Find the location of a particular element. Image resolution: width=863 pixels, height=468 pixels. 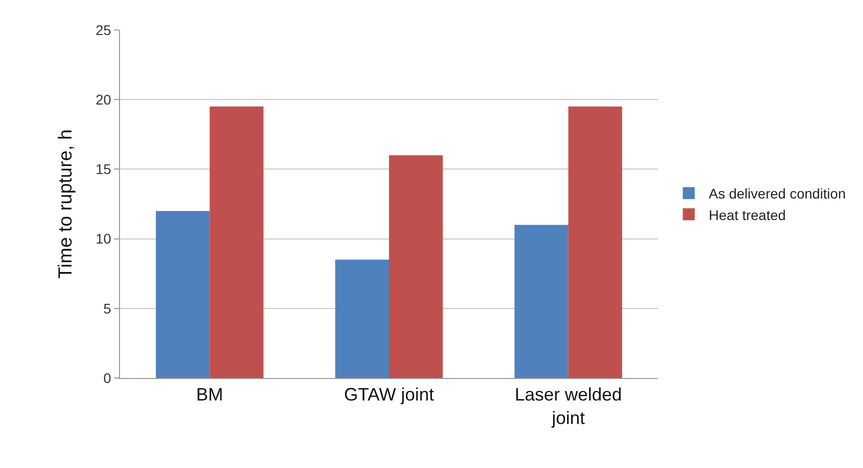

y-tick-label: 15 is located at coordinates (104, 169).